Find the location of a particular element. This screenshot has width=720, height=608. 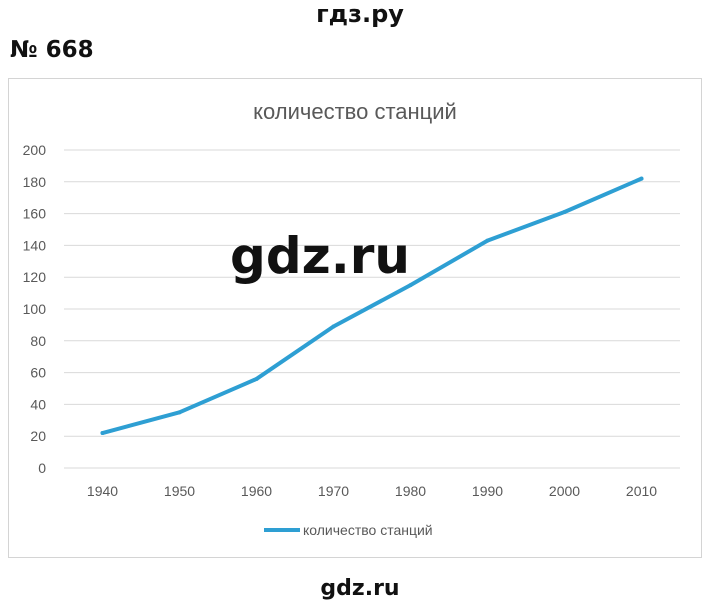

y-tick-label: 80 is located at coordinates (38, 341).